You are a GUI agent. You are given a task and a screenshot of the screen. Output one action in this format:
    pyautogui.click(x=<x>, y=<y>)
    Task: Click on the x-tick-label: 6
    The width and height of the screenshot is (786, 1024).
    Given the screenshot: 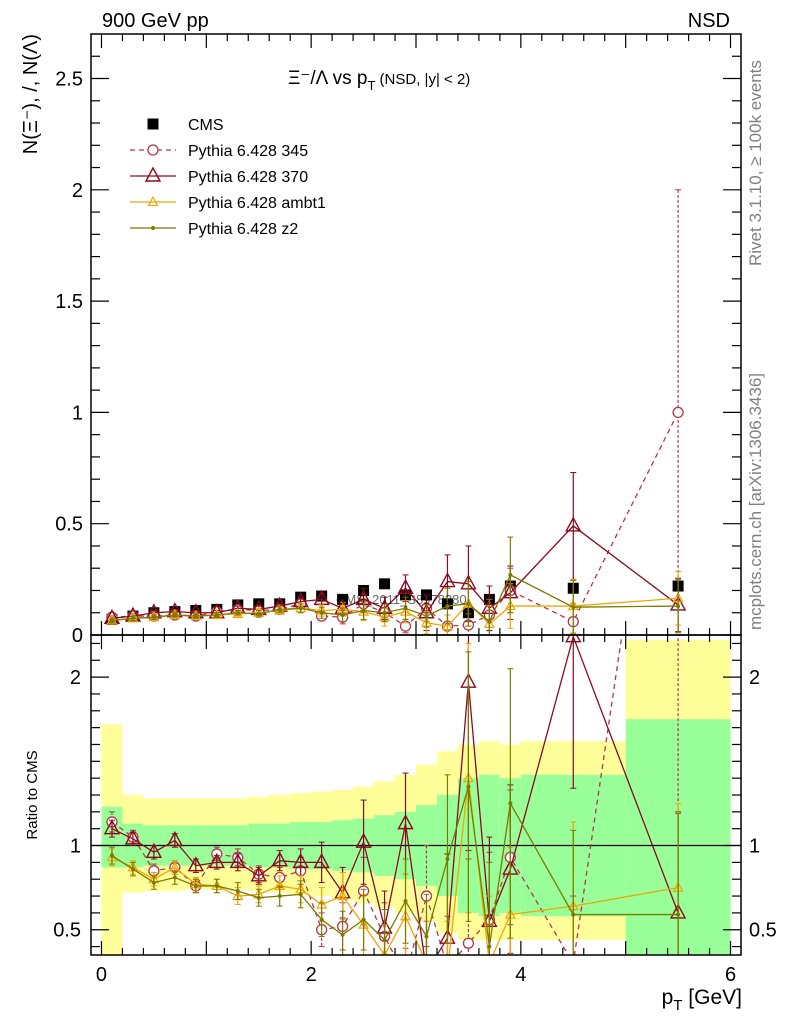 What is the action you would take?
    pyautogui.click(x=730, y=975)
    